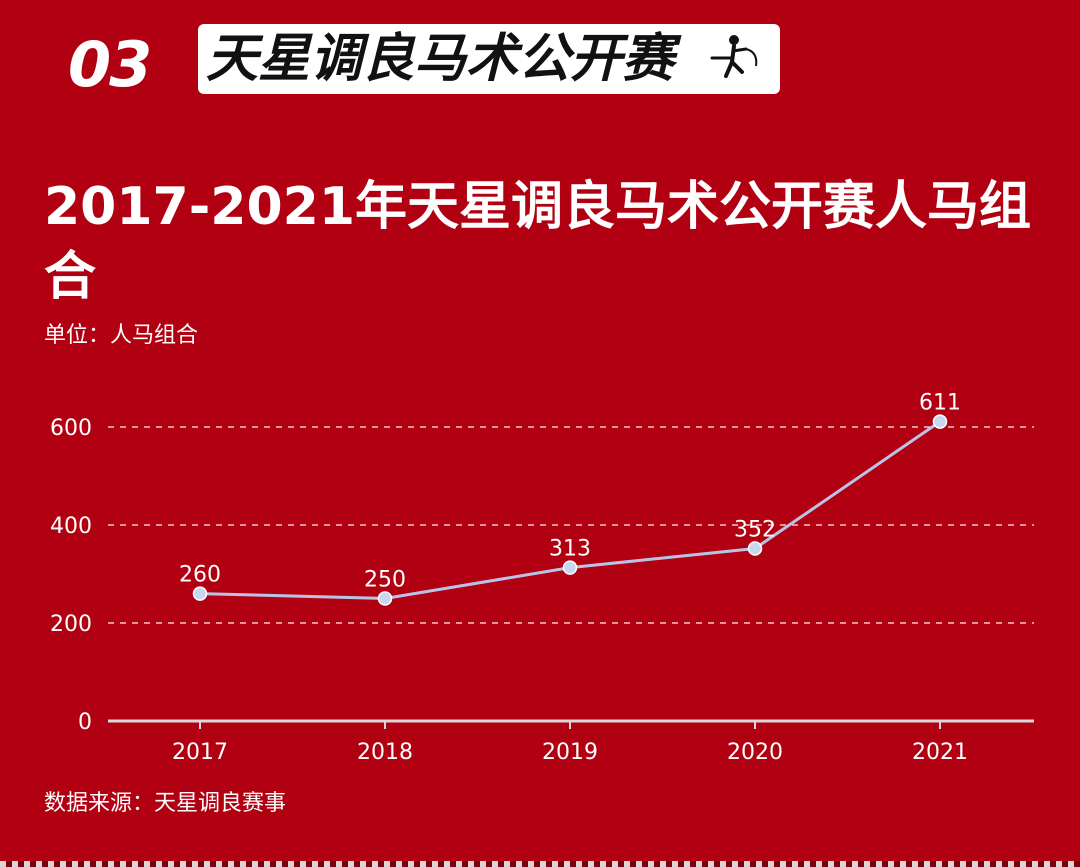  Describe the element at coordinates (940, 752) in the screenshot. I see `x-tick-label: 2021` at that location.